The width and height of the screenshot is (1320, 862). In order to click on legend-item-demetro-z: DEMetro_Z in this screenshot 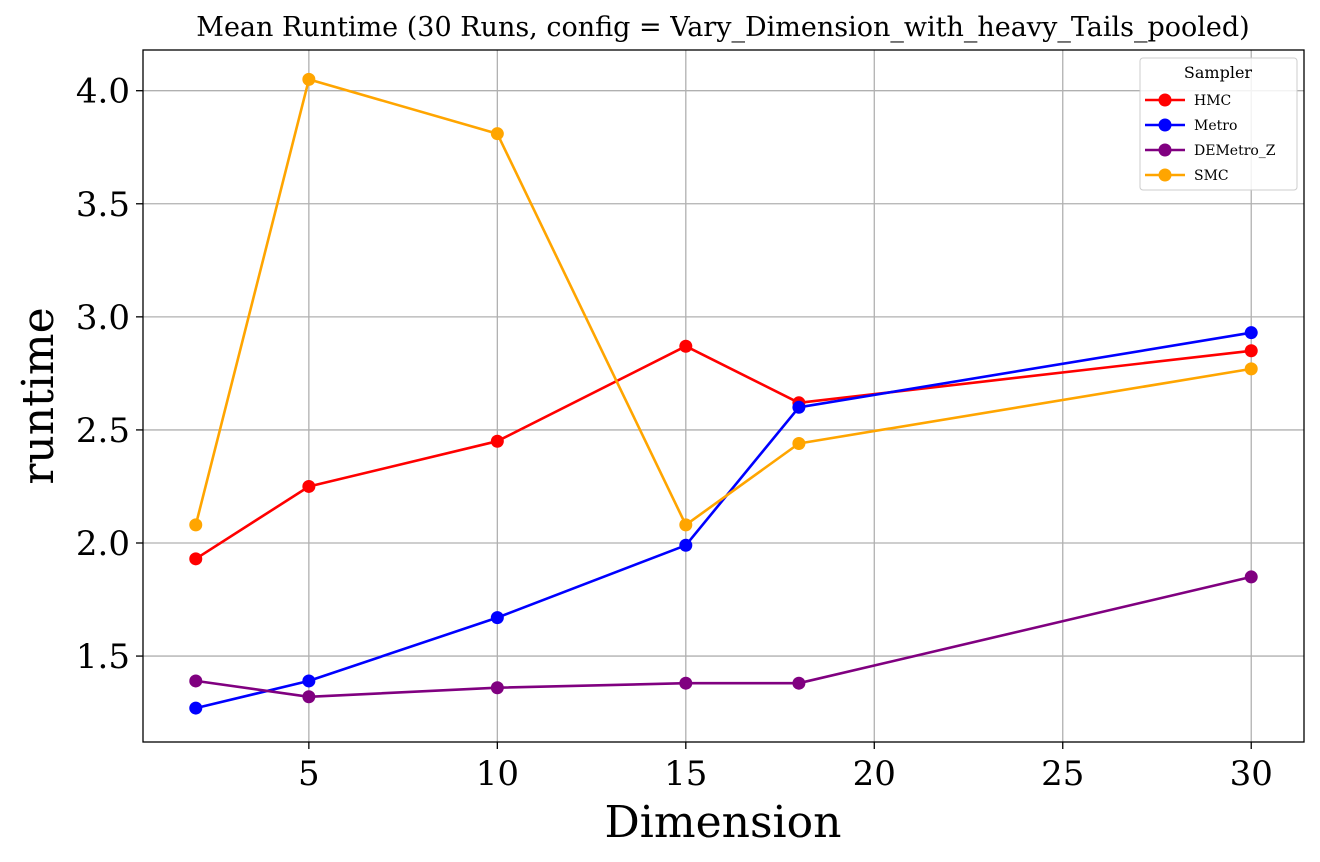, I will do `click(1210, 151)`.